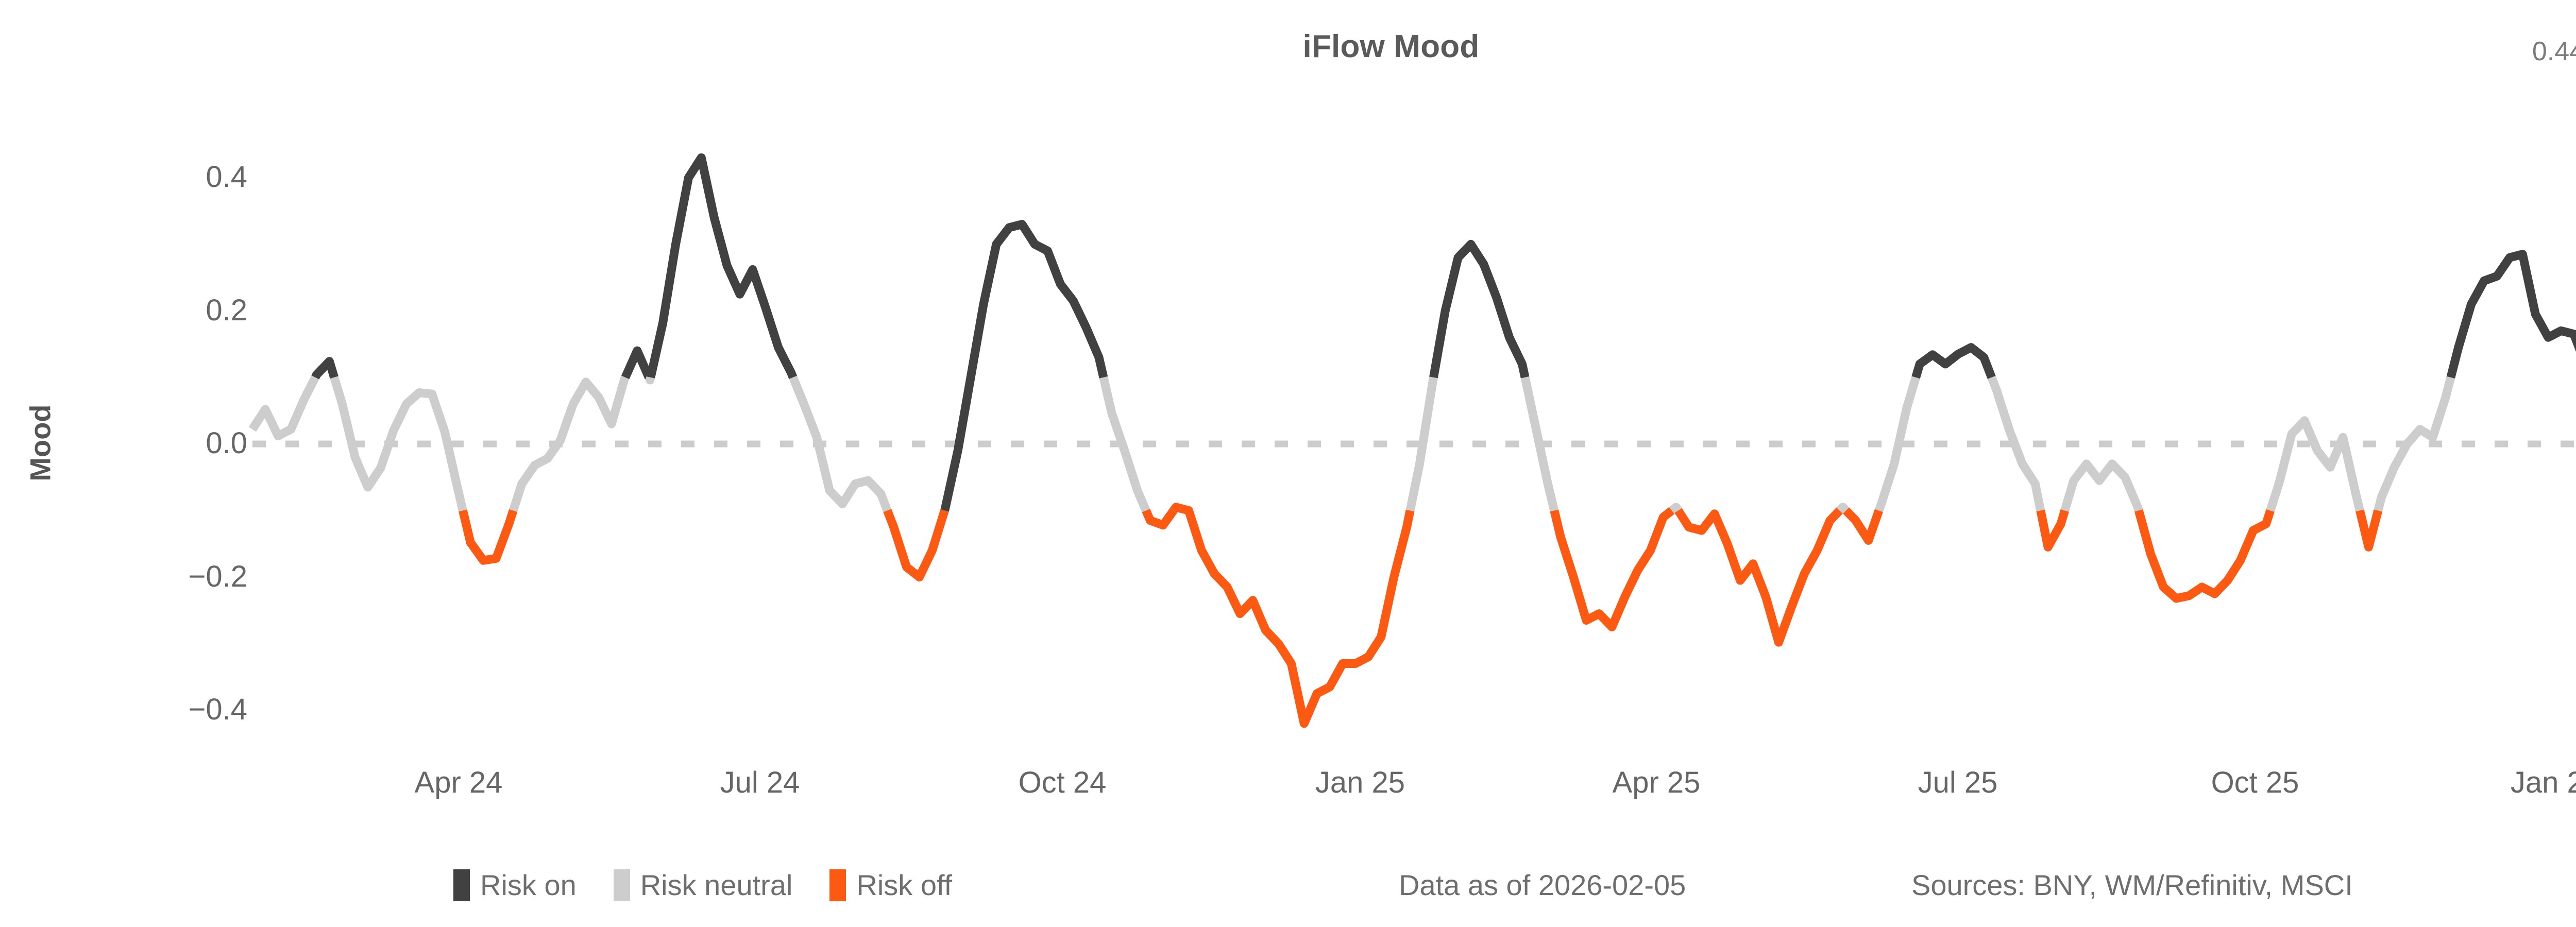  What do you see at coordinates (461, 885) in the screenshot?
I see `risk-on-swatch-icon` at bounding box center [461, 885].